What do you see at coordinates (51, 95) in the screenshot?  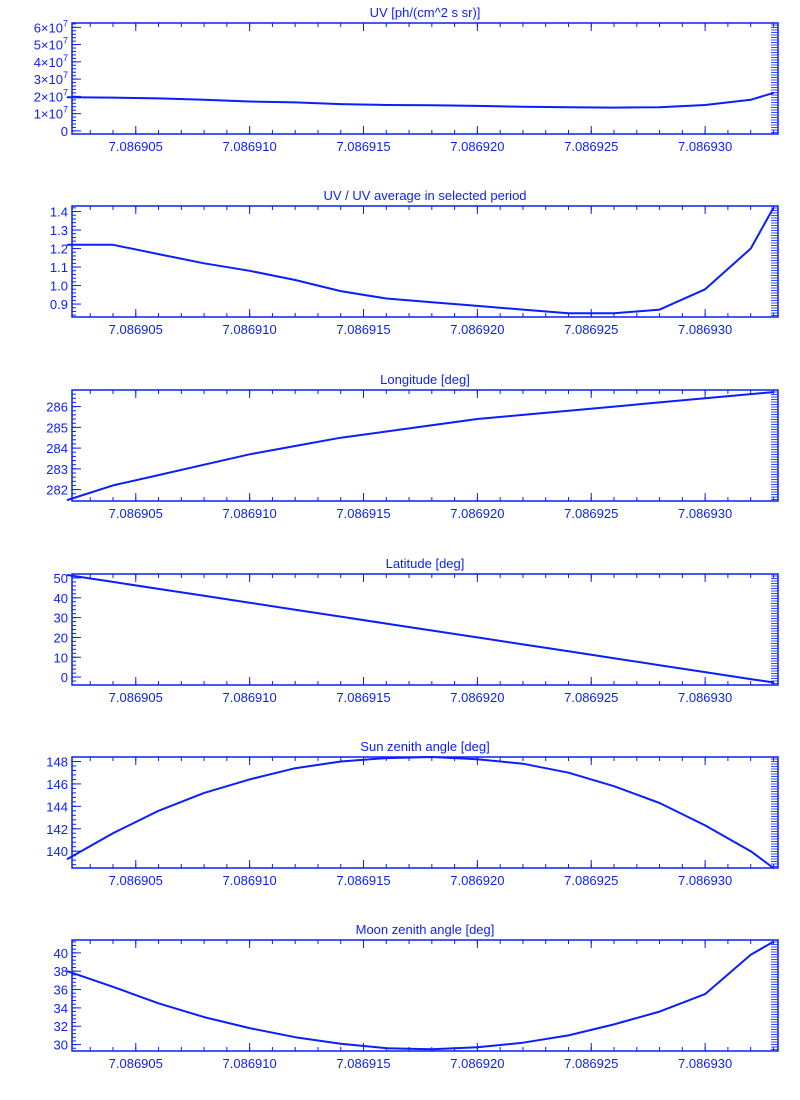 I see `y-tick-label: 2×10⁷` at bounding box center [51, 95].